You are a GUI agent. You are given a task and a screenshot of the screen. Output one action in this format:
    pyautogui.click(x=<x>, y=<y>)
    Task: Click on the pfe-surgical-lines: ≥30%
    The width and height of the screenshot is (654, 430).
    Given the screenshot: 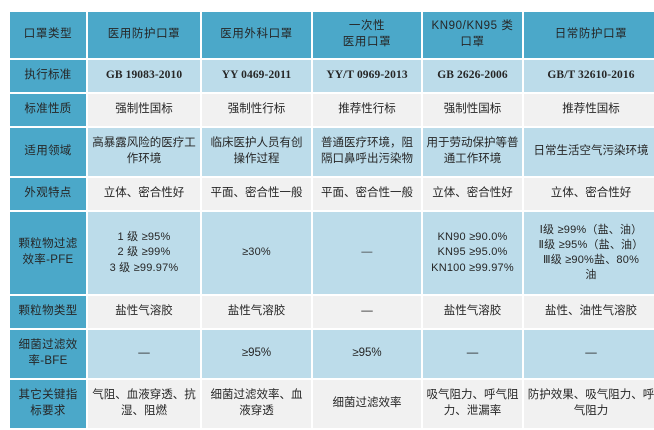 What is the action you would take?
    pyautogui.click(x=256, y=252)
    